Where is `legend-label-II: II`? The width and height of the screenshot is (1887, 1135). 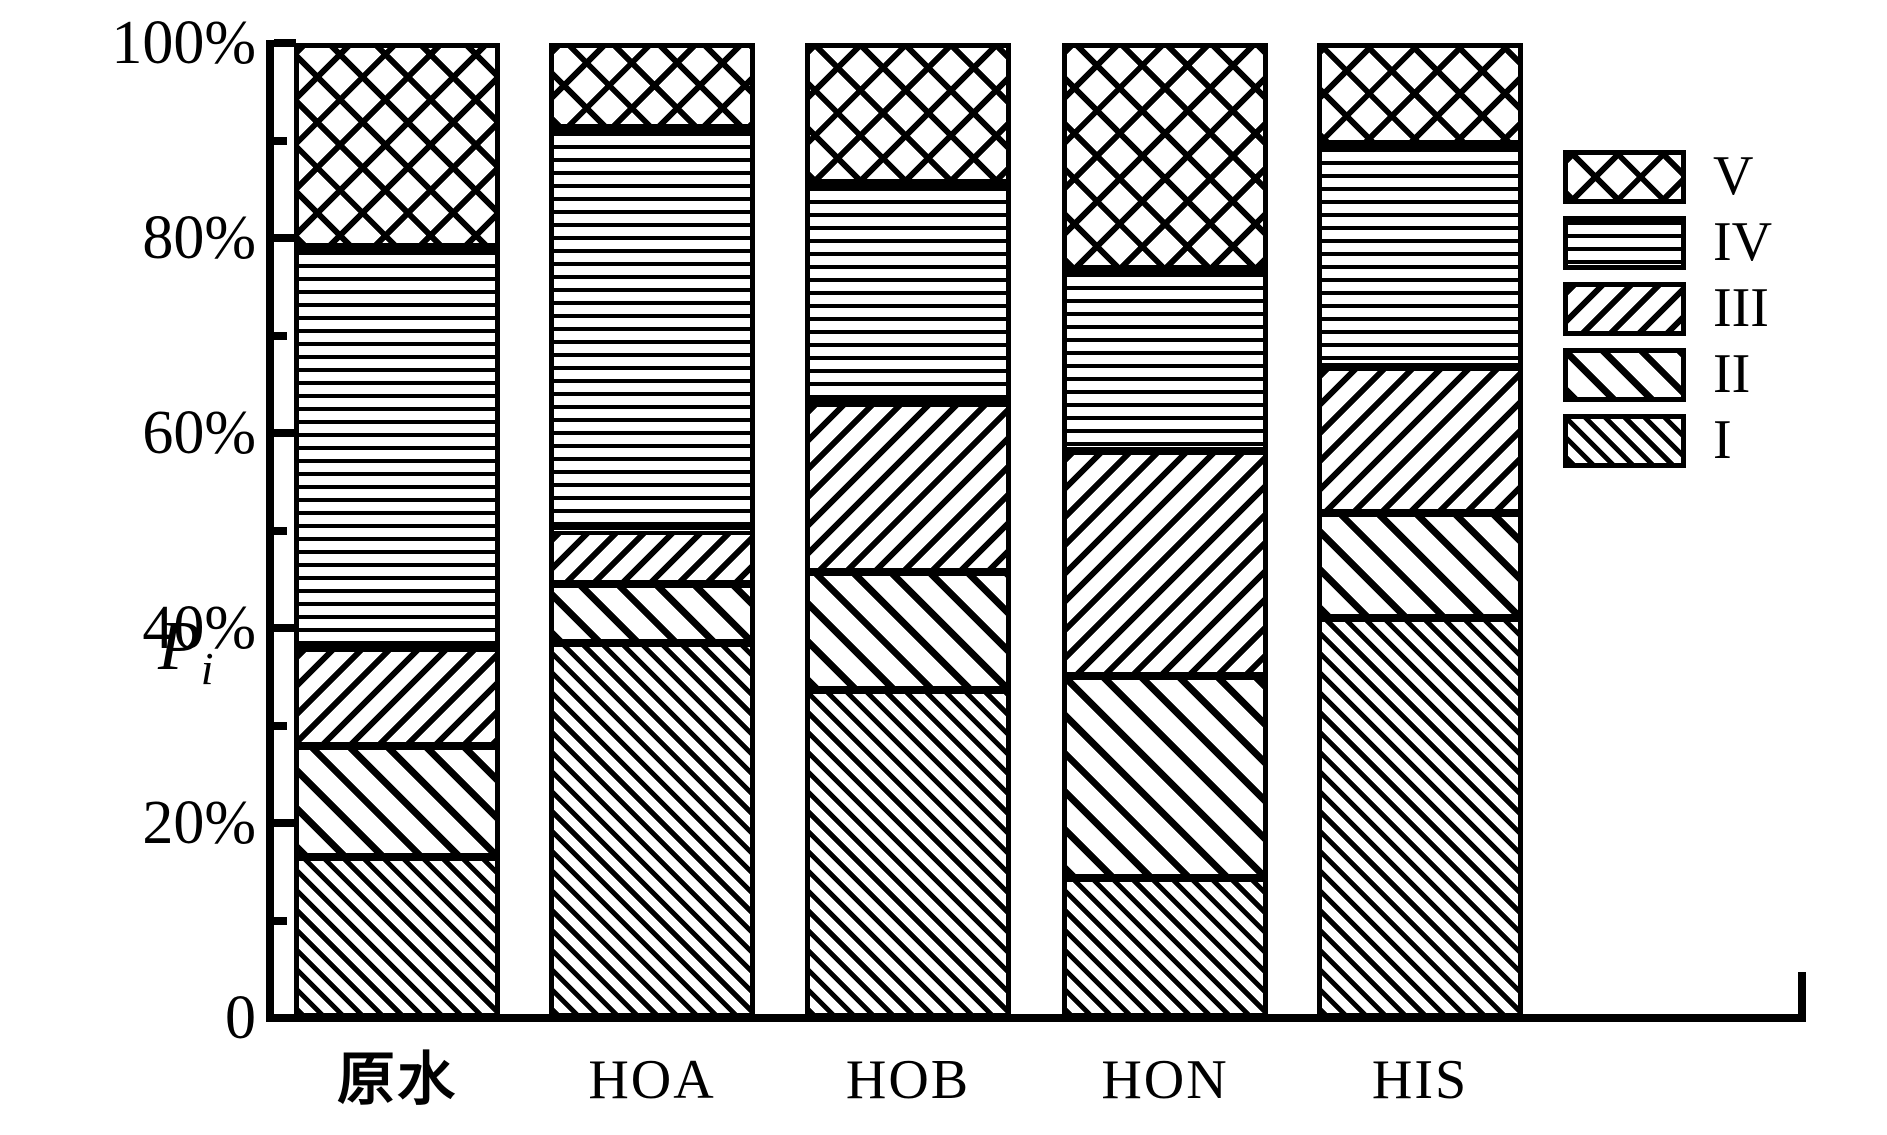
legend-label-II: II is located at coordinates (1732, 374).